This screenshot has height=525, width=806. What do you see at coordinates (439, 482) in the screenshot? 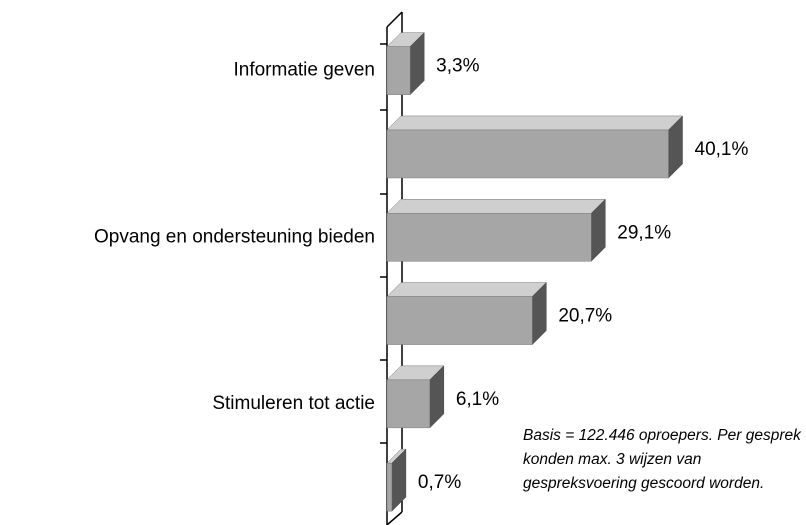
I see `value-label: 0,7%` at bounding box center [439, 482].